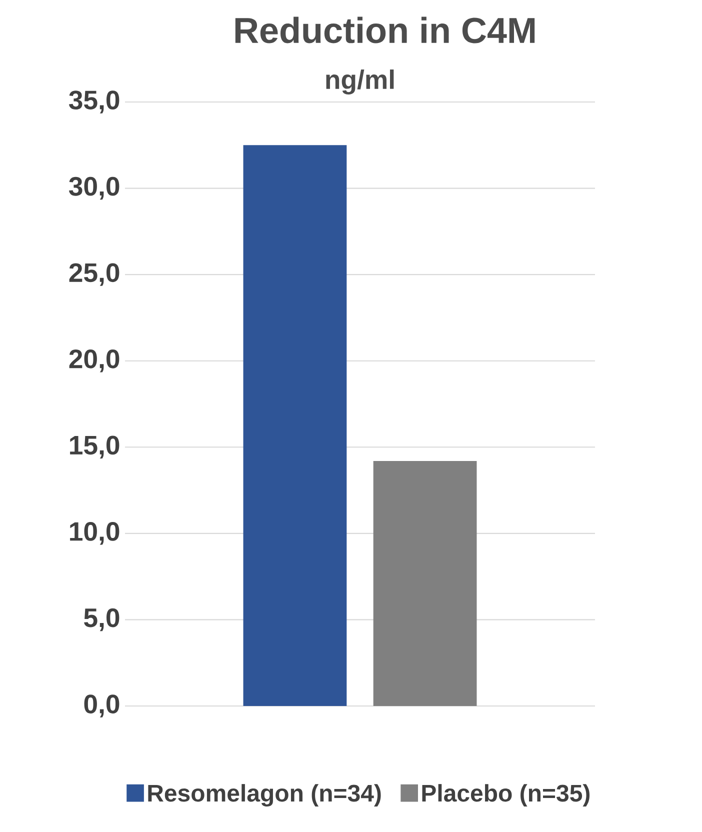 The width and height of the screenshot is (702, 832). What do you see at coordinates (102, 706) in the screenshot?
I see `y-tick-label: 0,0` at bounding box center [102, 706].